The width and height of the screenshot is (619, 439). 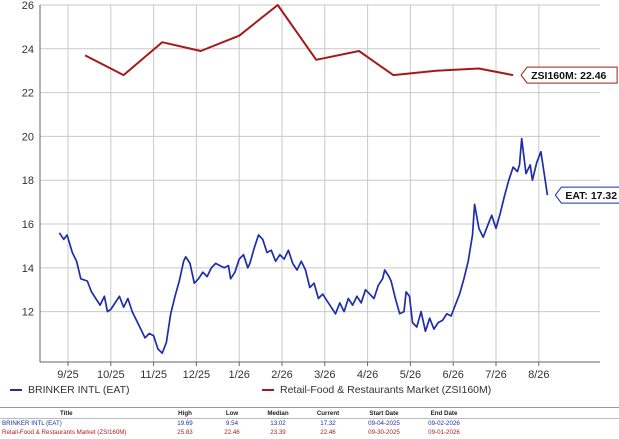 I want to click on stats-header-median: Median, so click(x=278, y=413).